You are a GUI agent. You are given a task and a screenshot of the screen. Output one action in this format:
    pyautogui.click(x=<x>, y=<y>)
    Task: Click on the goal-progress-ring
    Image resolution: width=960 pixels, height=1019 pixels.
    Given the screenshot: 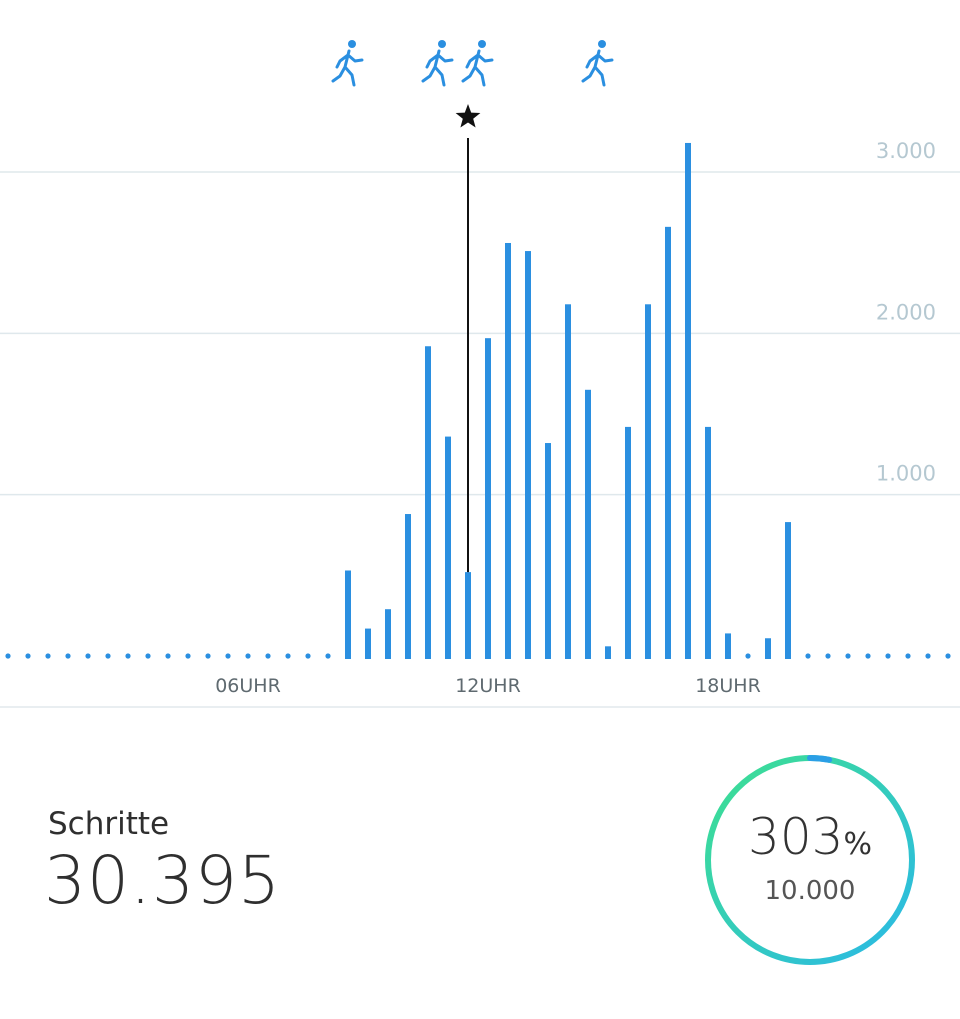 What is the action you would take?
    pyautogui.click(x=810, y=860)
    